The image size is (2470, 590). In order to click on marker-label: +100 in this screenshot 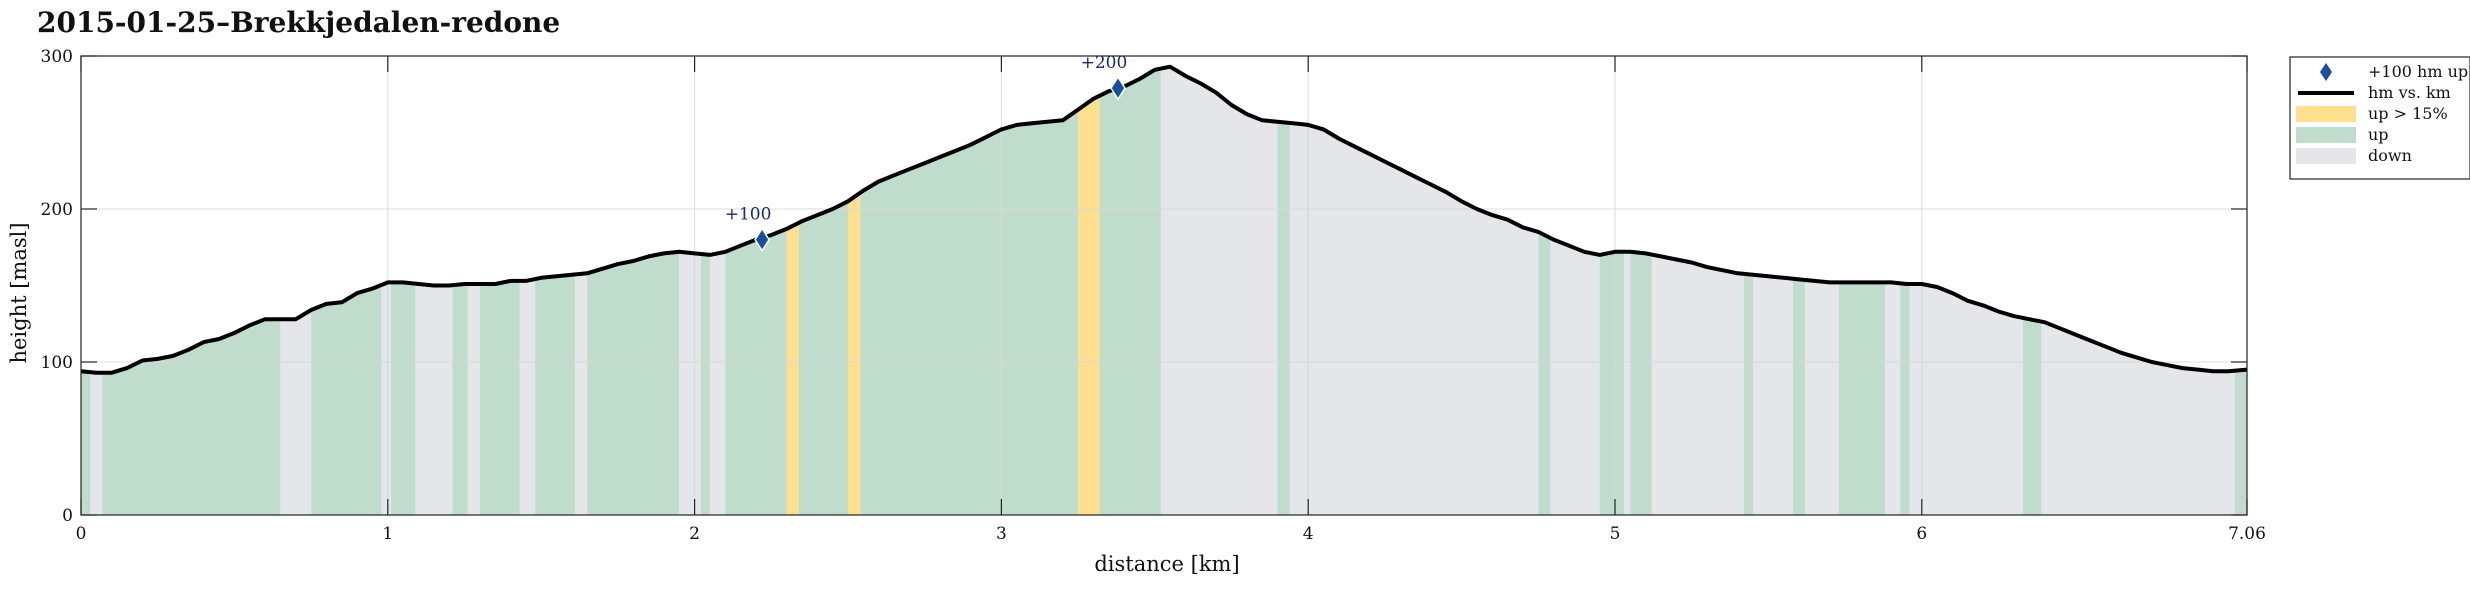, I will do `click(748, 215)`.